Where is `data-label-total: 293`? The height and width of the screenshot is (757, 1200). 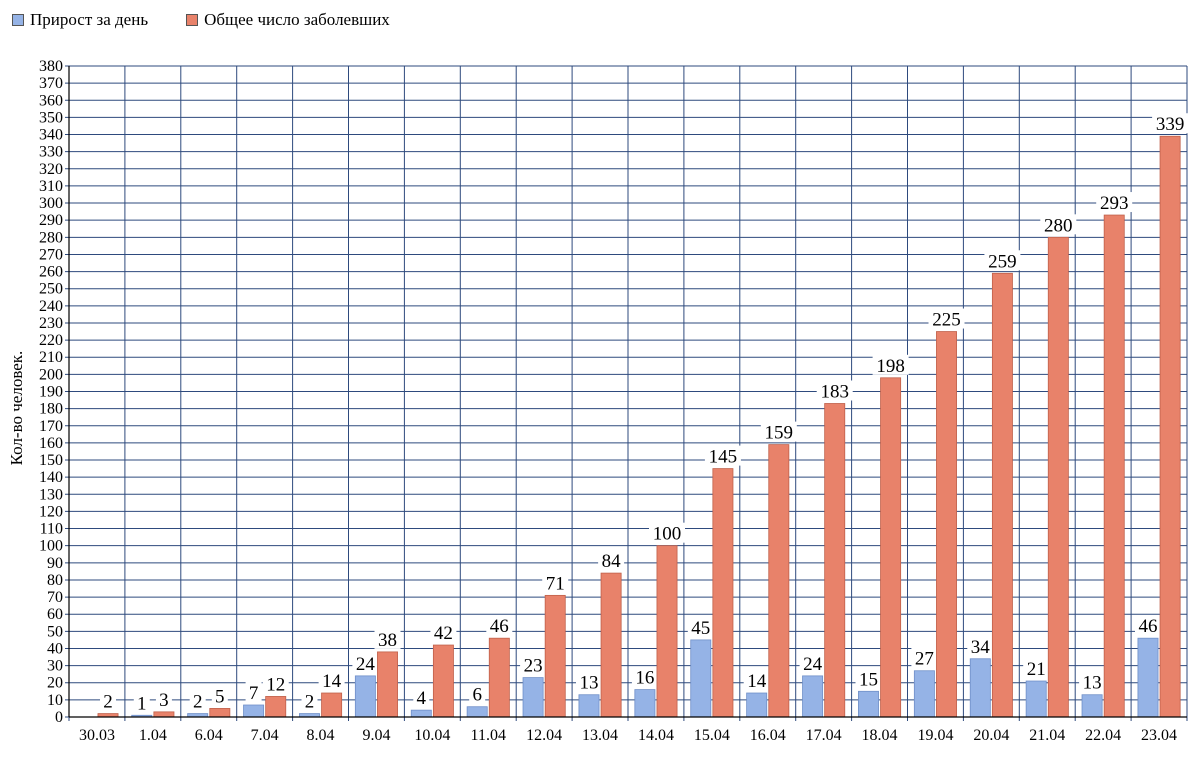
data-label-total: 293 is located at coordinates (1114, 203).